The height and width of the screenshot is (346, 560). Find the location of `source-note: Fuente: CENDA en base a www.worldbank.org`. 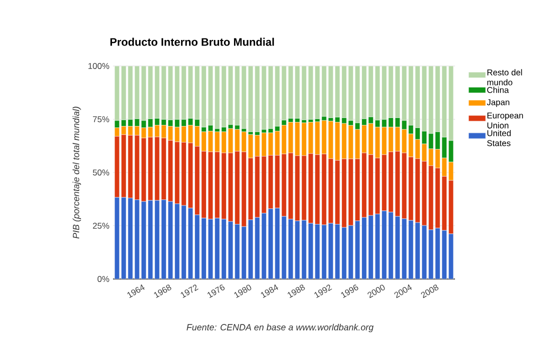

source-note: Fuente: CENDA en base a www.worldbank.org is located at coordinates (280, 328).